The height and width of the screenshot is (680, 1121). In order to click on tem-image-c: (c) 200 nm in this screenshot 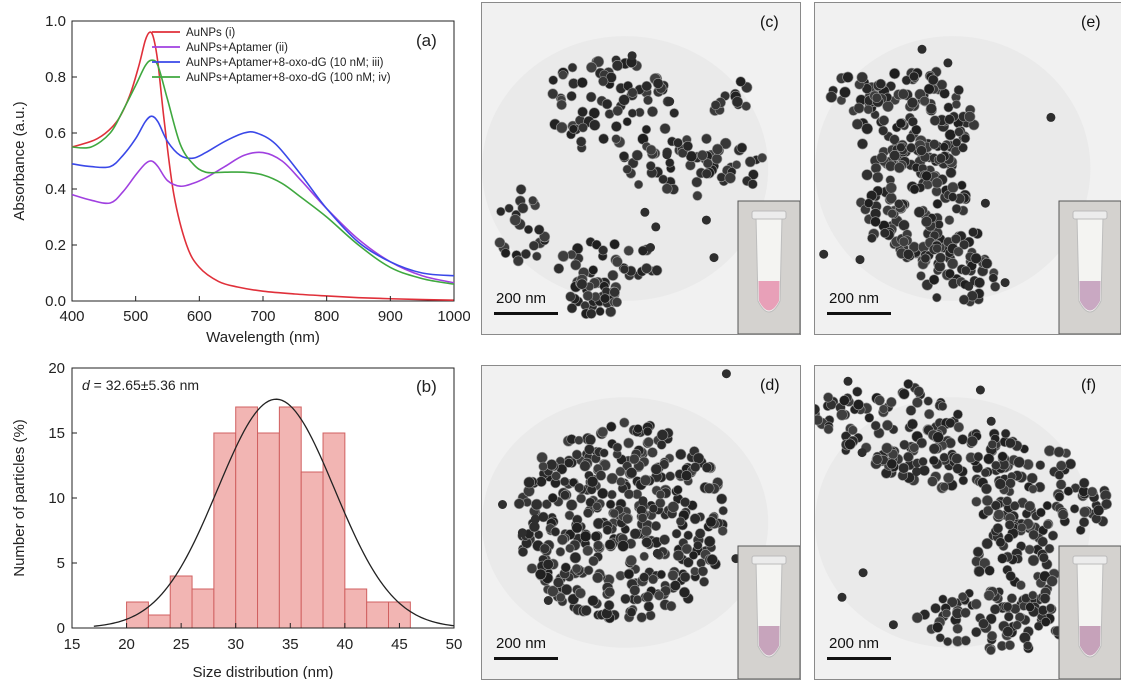, I will do `click(641, 168)`.